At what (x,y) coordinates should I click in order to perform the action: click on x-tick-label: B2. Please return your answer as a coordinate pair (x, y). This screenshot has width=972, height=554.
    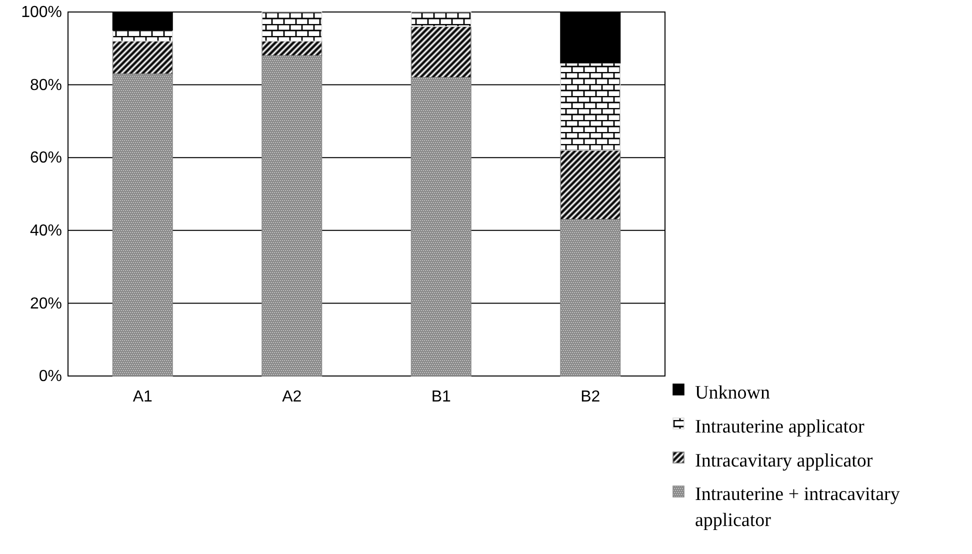
    Looking at the image, I should click on (590, 397).